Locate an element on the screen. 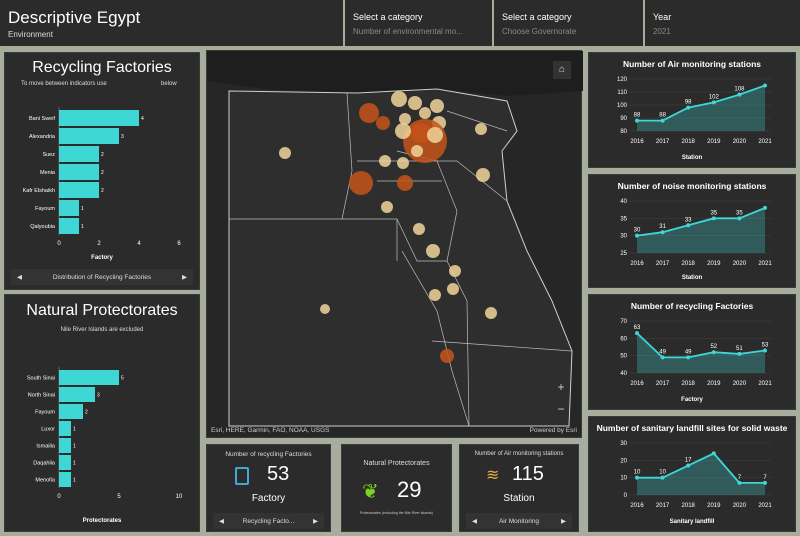 The height and width of the screenshot is (536, 800). data-label: 33 is located at coordinates (688, 220).